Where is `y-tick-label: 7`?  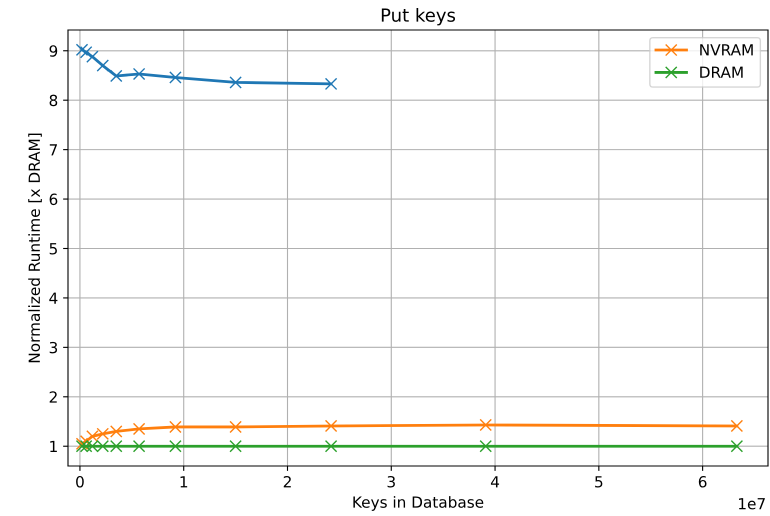
y-tick-label: 7 is located at coordinates (53, 150).